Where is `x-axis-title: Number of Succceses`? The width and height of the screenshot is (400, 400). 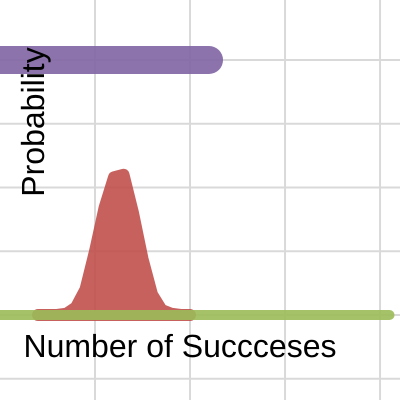
x-axis-title: Number of Succceses is located at coordinates (180, 346).